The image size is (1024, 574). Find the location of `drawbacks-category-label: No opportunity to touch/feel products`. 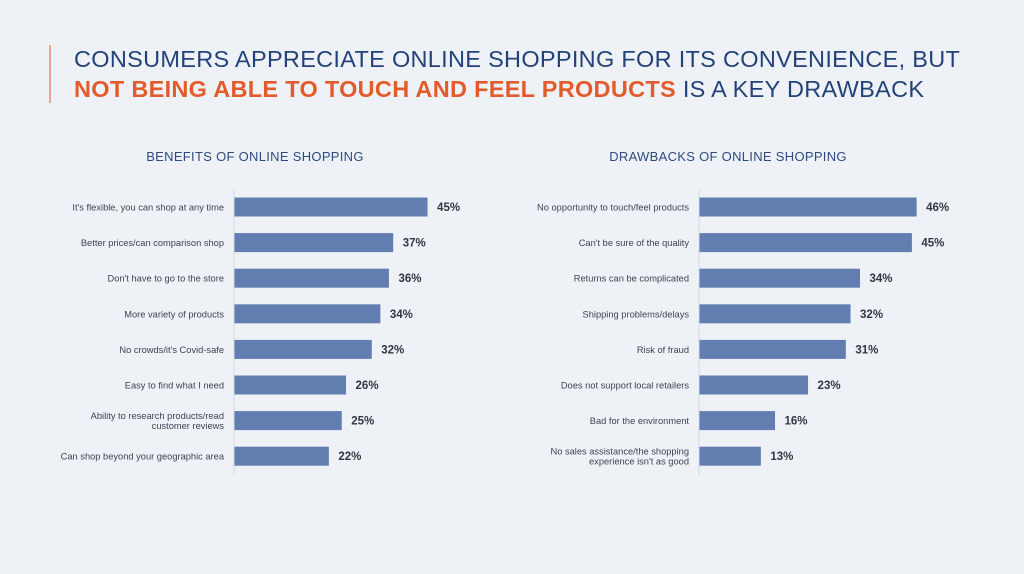

drawbacks-category-label: No opportunity to touch/feel products is located at coordinates (613, 208).